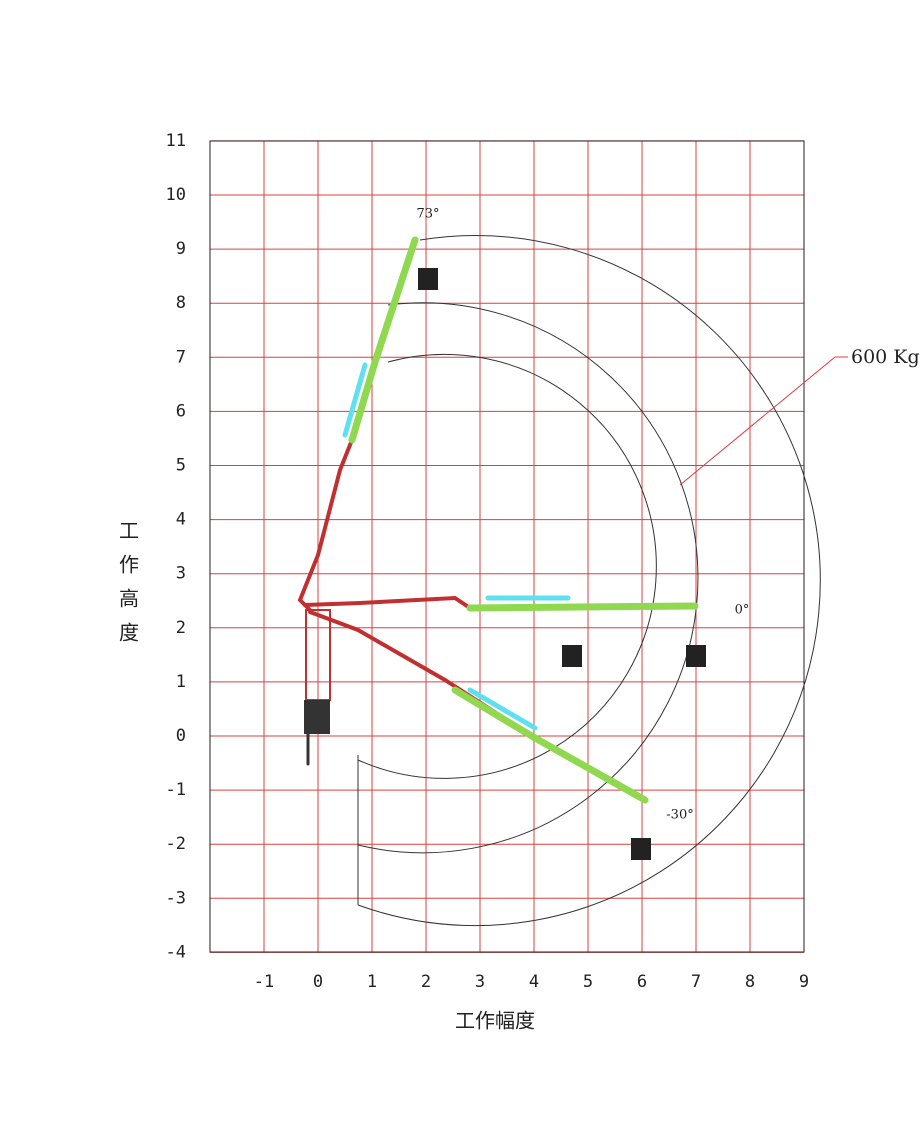 The image size is (924, 1146). Describe the element at coordinates (181, 736) in the screenshot. I see `y-tick-label: 0` at that location.